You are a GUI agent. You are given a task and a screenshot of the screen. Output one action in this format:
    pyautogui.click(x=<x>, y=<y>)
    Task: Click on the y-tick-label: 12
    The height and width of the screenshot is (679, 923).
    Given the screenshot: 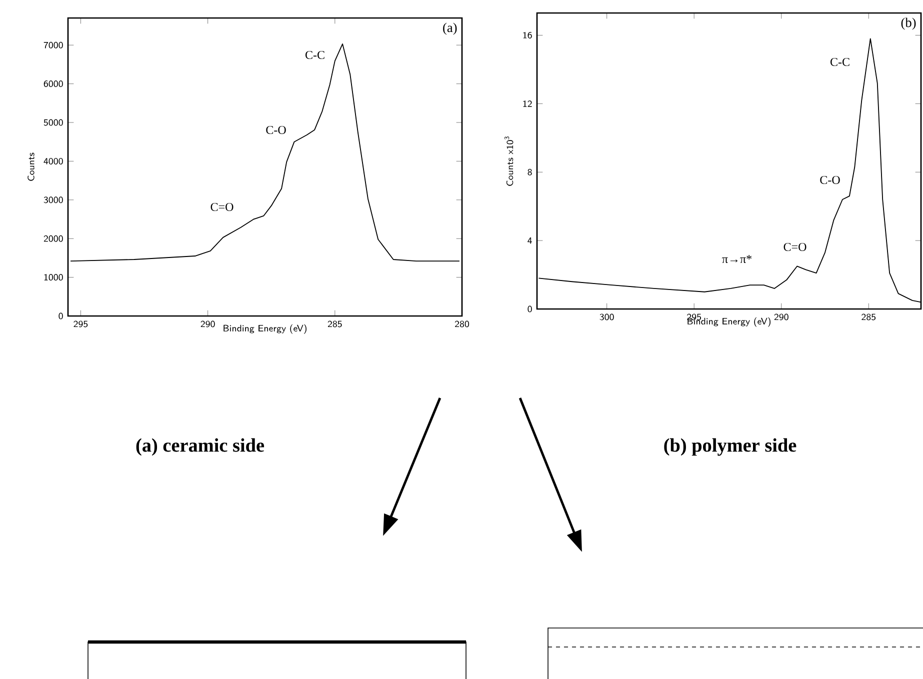 What is the action you would take?
    pyautogui.click(x=527, y=103)
    